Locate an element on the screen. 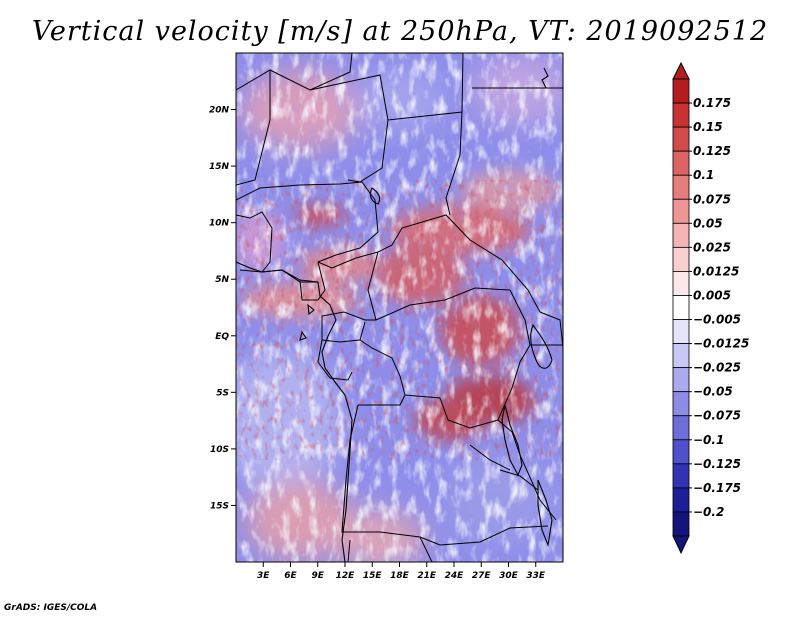 The image size is (800, 618). x-tick-label: 15E is located at coordinates (373, 576).